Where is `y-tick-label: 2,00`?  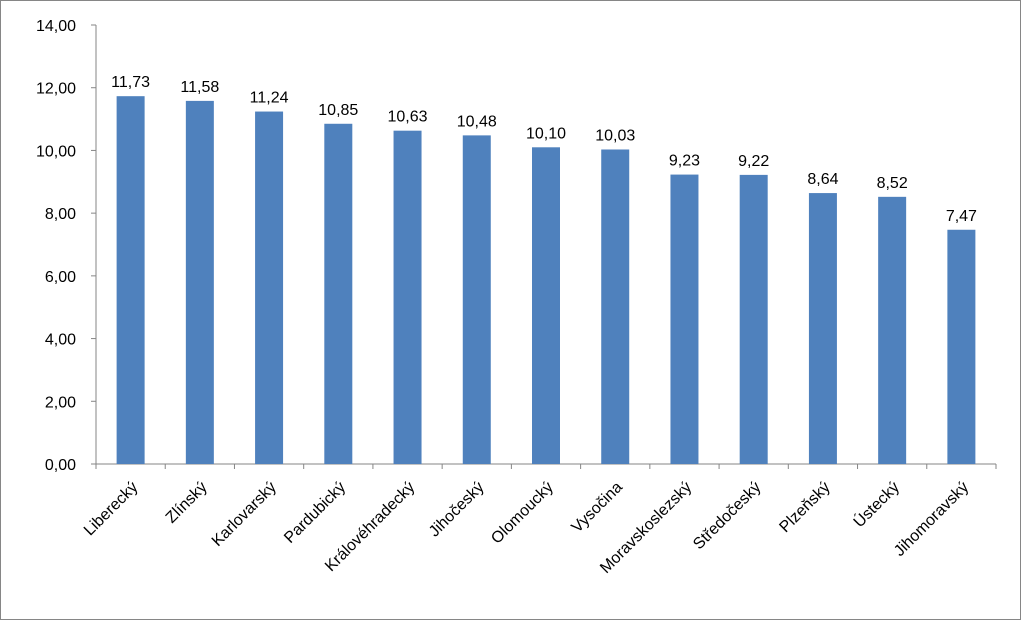 y-tick-label: 2,00 is located at coordinates (60, 402).